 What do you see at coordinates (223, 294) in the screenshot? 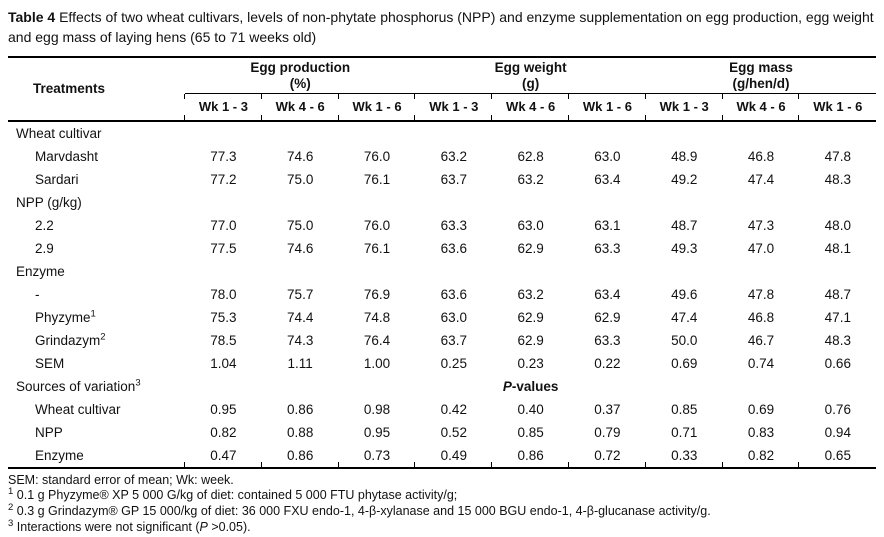
I see `table-cell: 78.0` at bounding box center [223, 294].